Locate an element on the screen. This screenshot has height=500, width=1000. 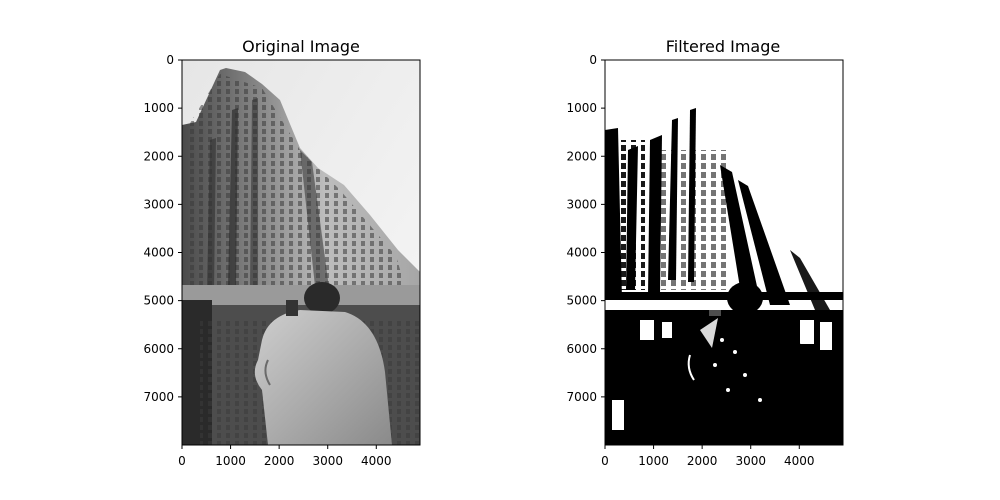
panel-title-original: Original Image is located at coordinates (301, 46).